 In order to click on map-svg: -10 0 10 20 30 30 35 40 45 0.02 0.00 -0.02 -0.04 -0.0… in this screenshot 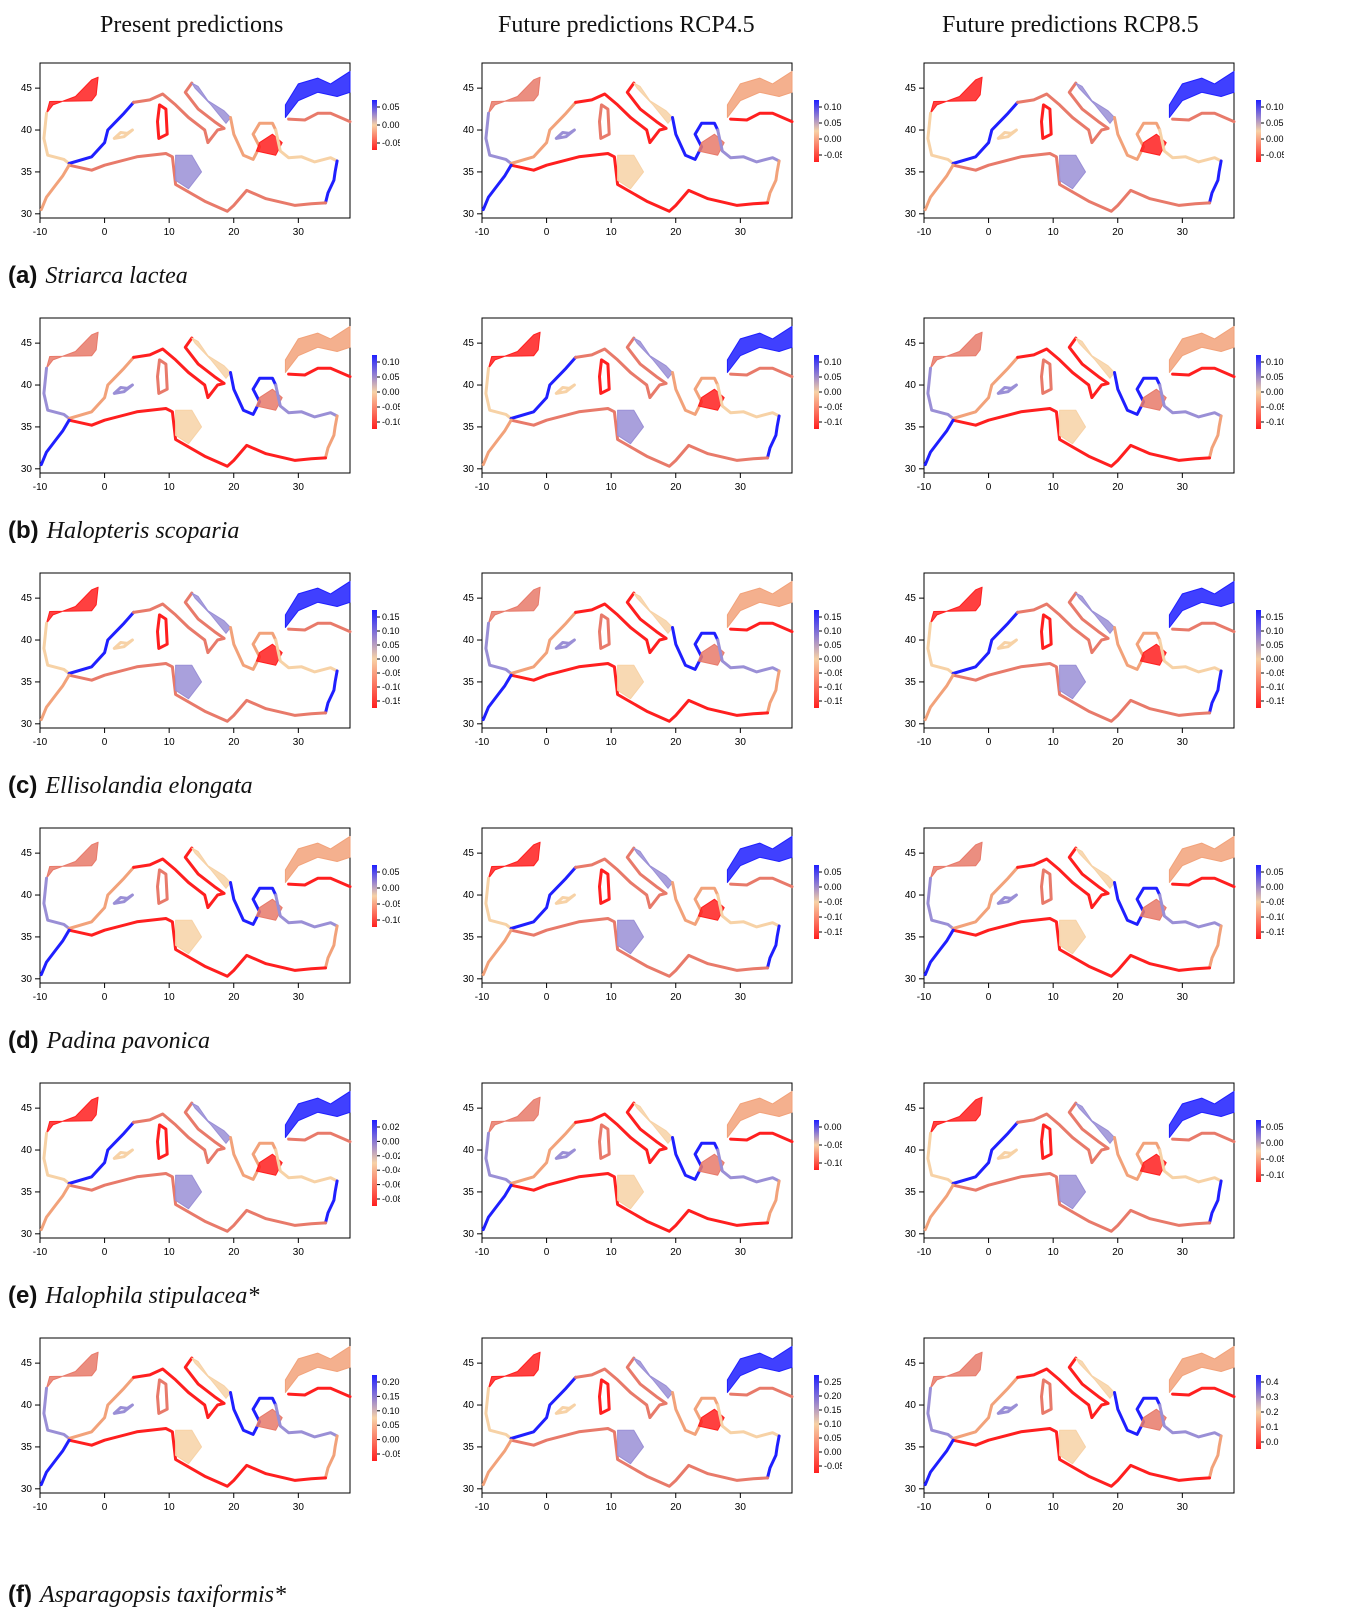, I will do `click(210, 1170)`.